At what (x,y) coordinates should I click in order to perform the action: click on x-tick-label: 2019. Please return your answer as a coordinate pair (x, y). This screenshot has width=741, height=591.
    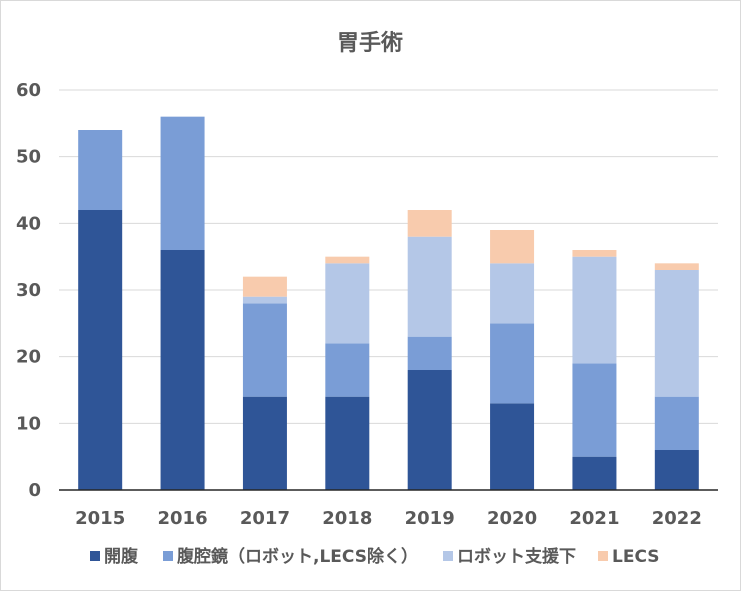
    Looking at the image, I should click on (430, 518).